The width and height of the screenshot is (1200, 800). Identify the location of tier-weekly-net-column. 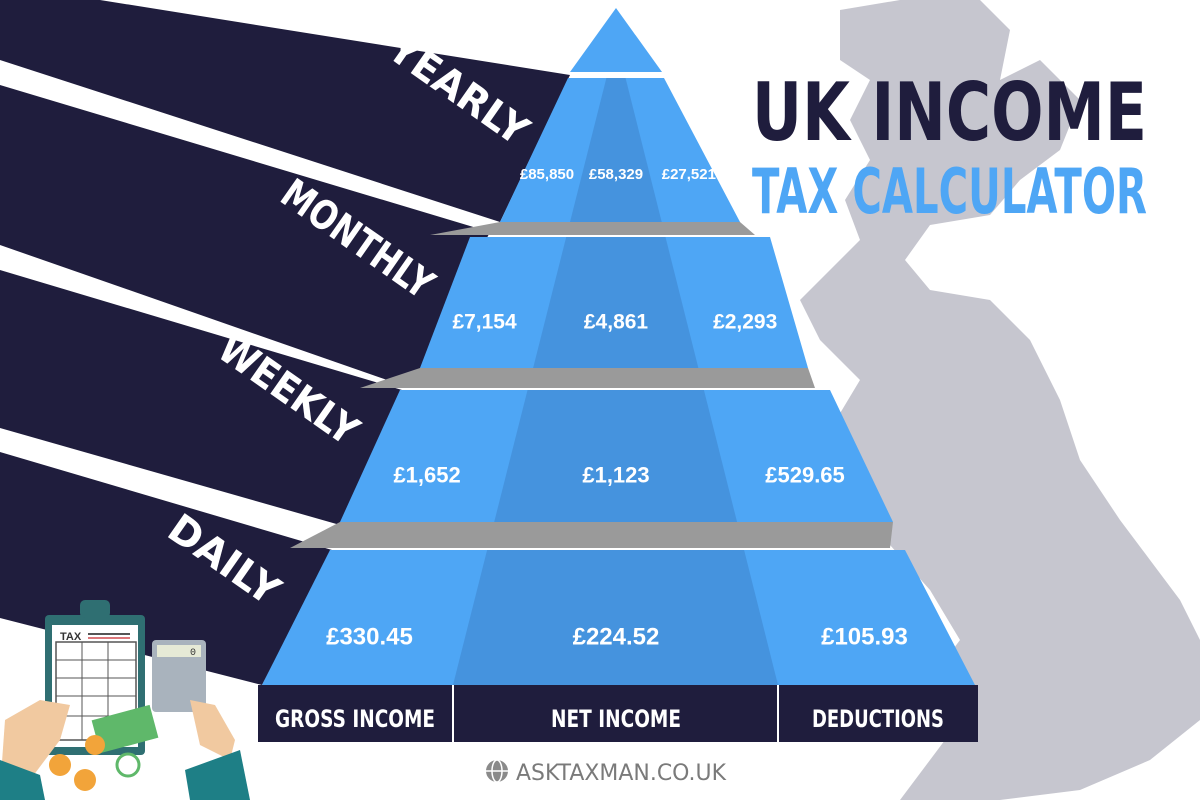
(616, 456).